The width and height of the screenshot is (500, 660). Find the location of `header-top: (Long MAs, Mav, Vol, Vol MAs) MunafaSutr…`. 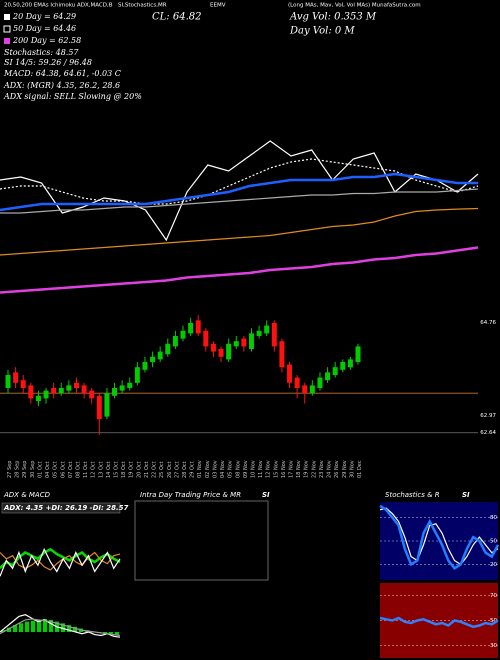

header-top: (Long MAs, Mav, Vol, Vol MAs) MunafaSutr… is located at coordinates (354, 6).